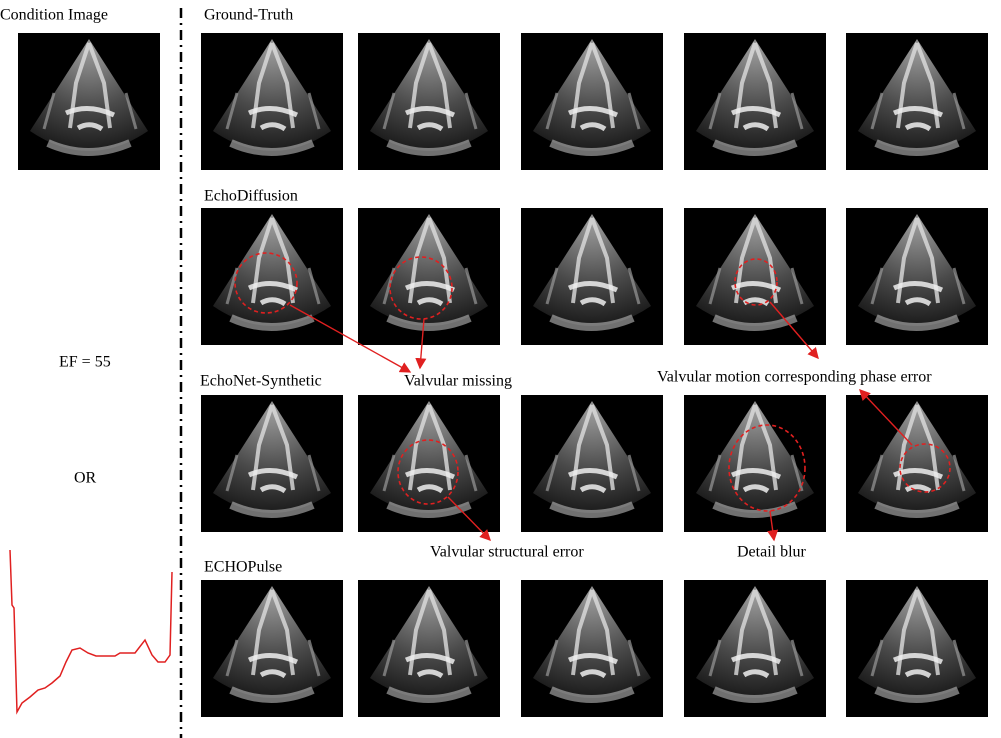  Describe the element at coordinates (261, 381) in the screenshot. I see `row-label: EchoNet-Synthetic` at that location.